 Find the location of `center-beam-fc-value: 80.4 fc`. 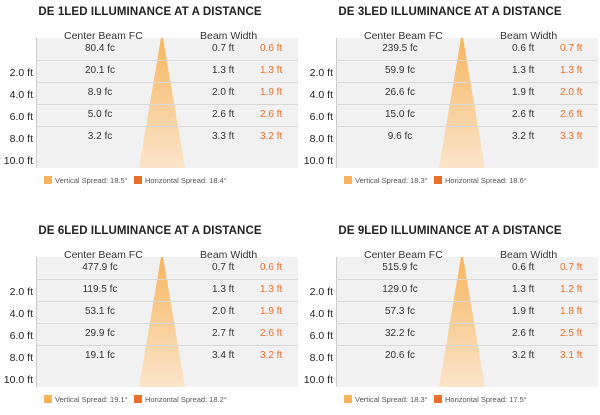

center-beam-fc-value: 80.4 fc is located at coordinates (100, 48).